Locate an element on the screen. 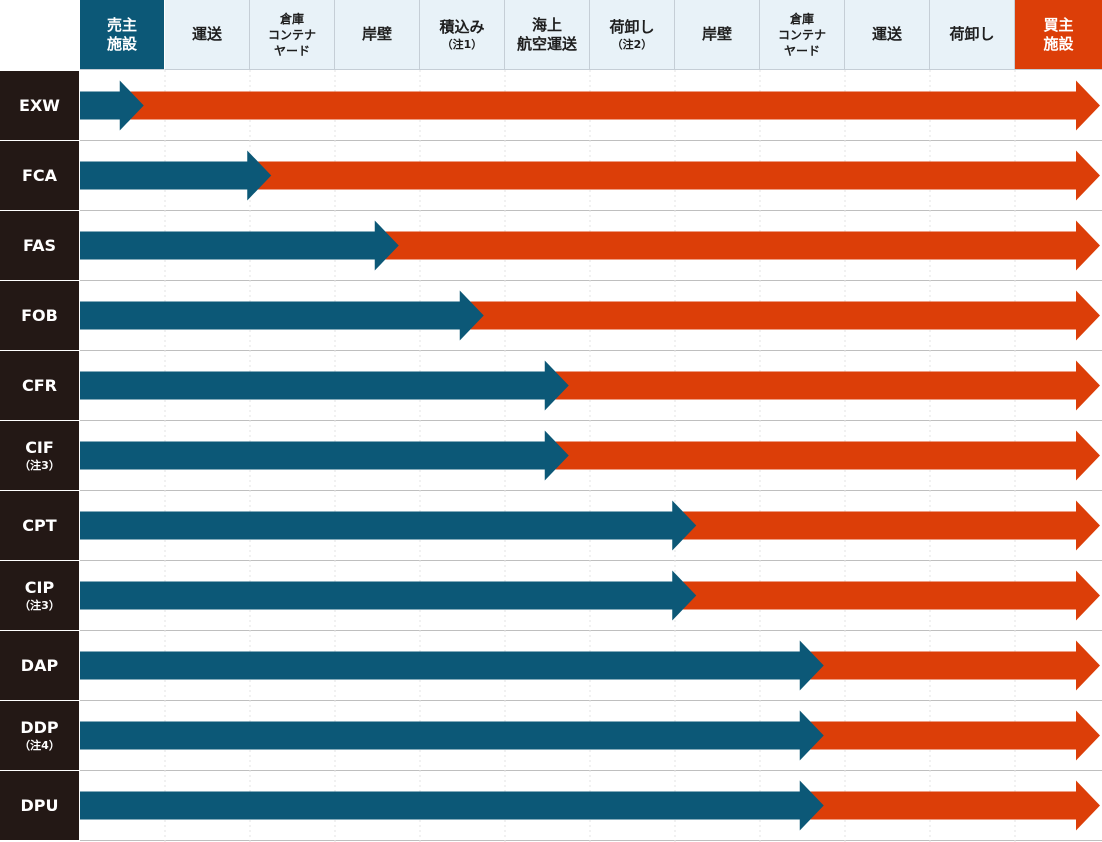 The height and width of the screenshot is (842, 1102). header-cell-10: 荷卸し is located at coordinates (972, 35).